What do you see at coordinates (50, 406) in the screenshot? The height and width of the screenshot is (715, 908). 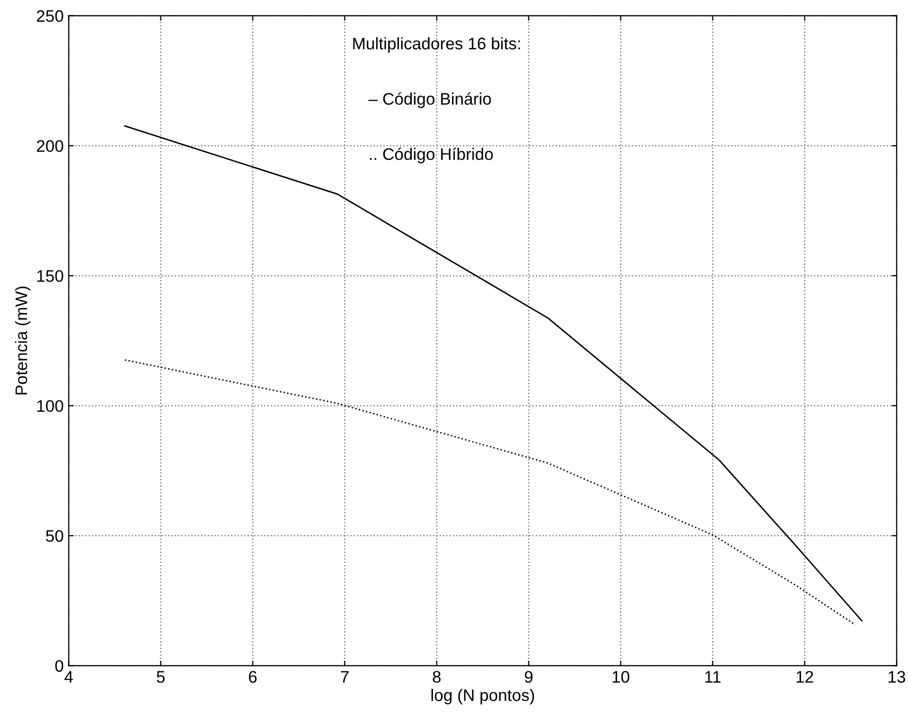 I see `y-tick-label: 100` at bounding box center [50, 406].